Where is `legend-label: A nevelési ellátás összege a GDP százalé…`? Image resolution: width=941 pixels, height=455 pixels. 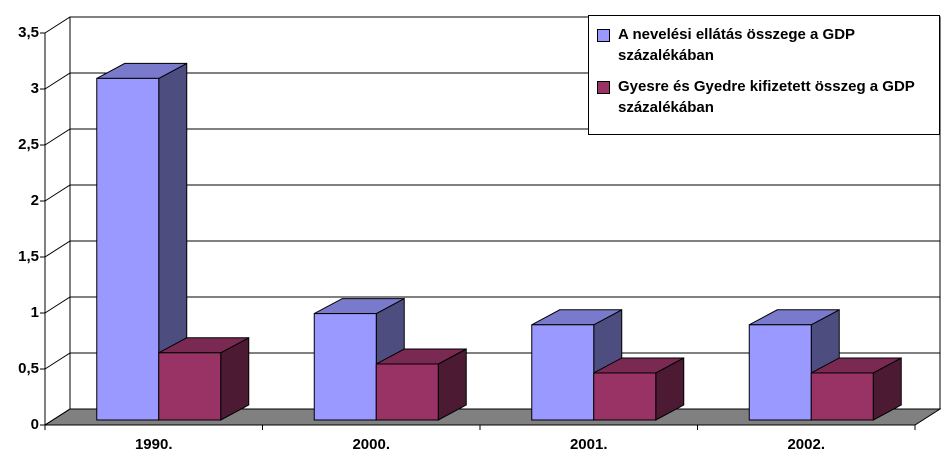
legend-label: A nevelési ellátás összege a GDP százalé… is located at coordinates (736, 45).